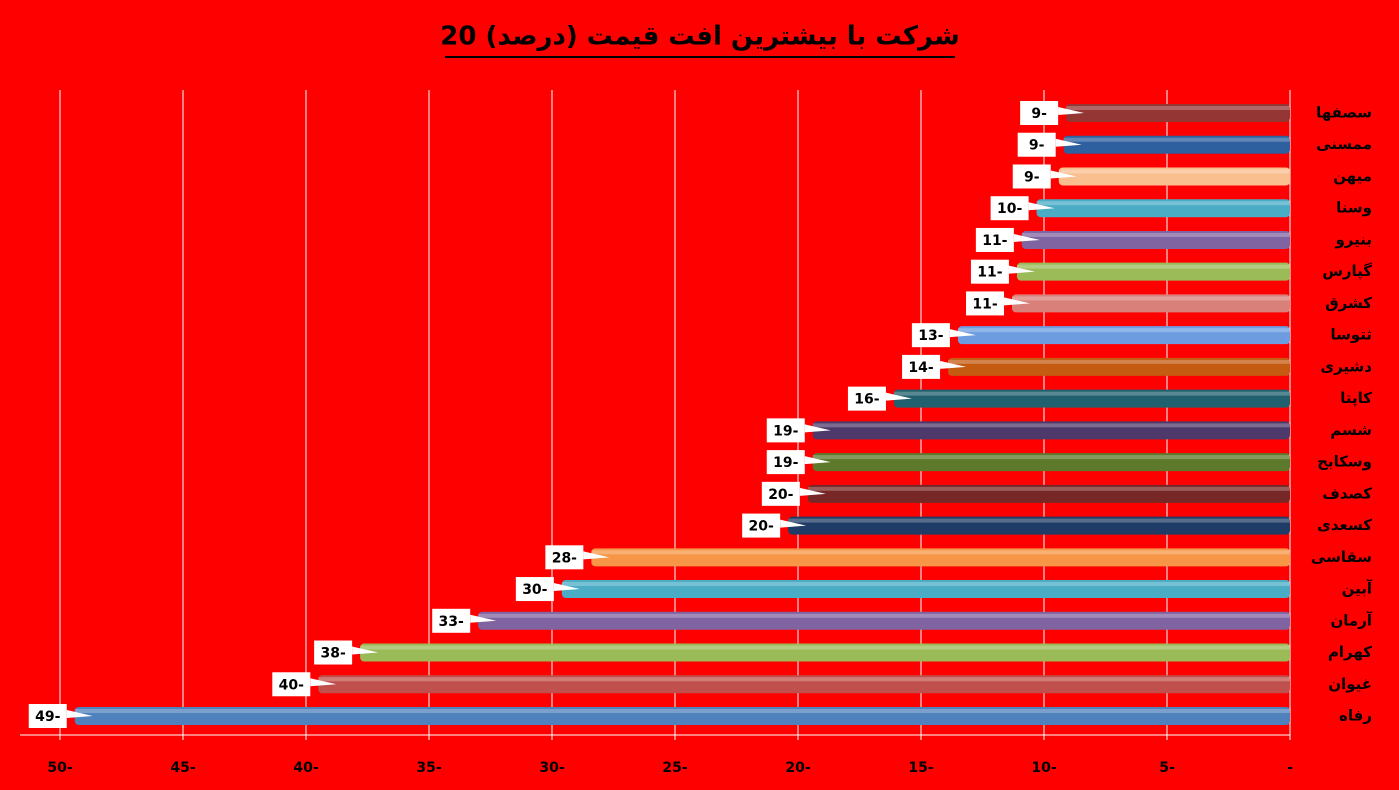 The image size is (1399, 790). I want to click on y-tick-label: کسعدی, so click(1344, 525).